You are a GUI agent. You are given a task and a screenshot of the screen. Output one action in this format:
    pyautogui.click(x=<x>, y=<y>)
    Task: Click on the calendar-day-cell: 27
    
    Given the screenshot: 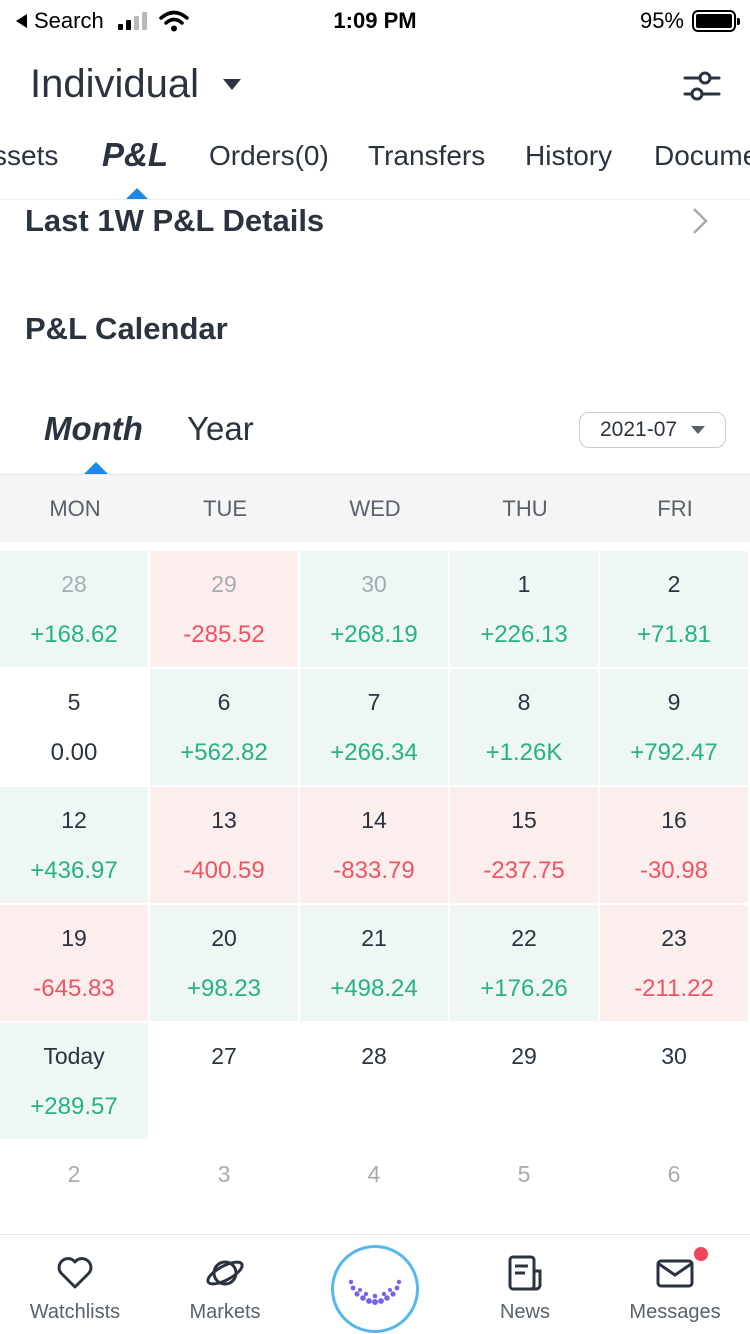 What is the action you would take?
    pyautogui.click(x=225, y=1082)
    